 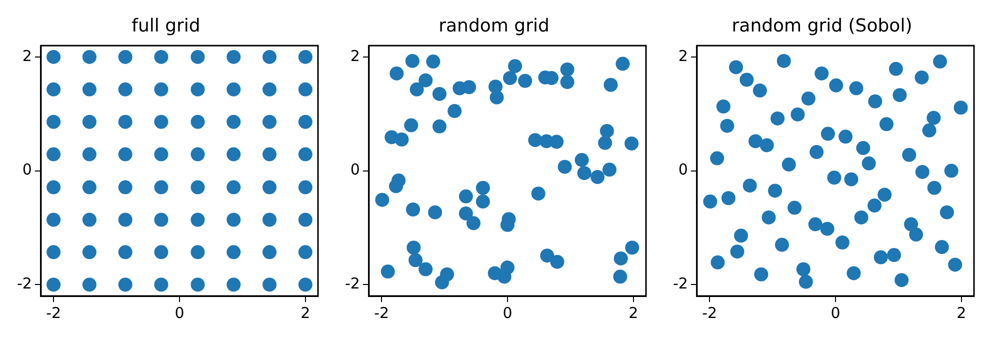 I want to click on chart-title: random grid, so click(x=494, y=25).